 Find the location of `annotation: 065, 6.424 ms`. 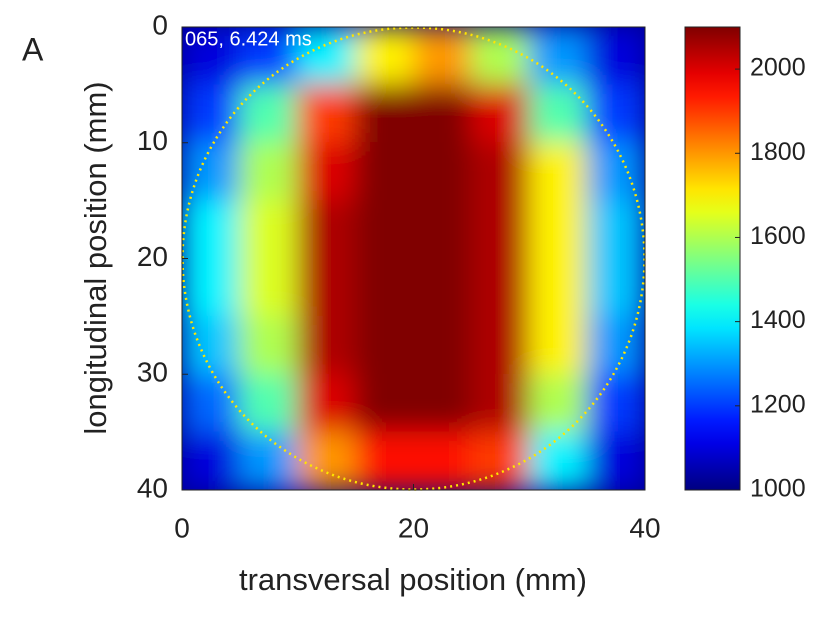

annotation: 065, 6.424 ms is located at coordinates (248, 39).